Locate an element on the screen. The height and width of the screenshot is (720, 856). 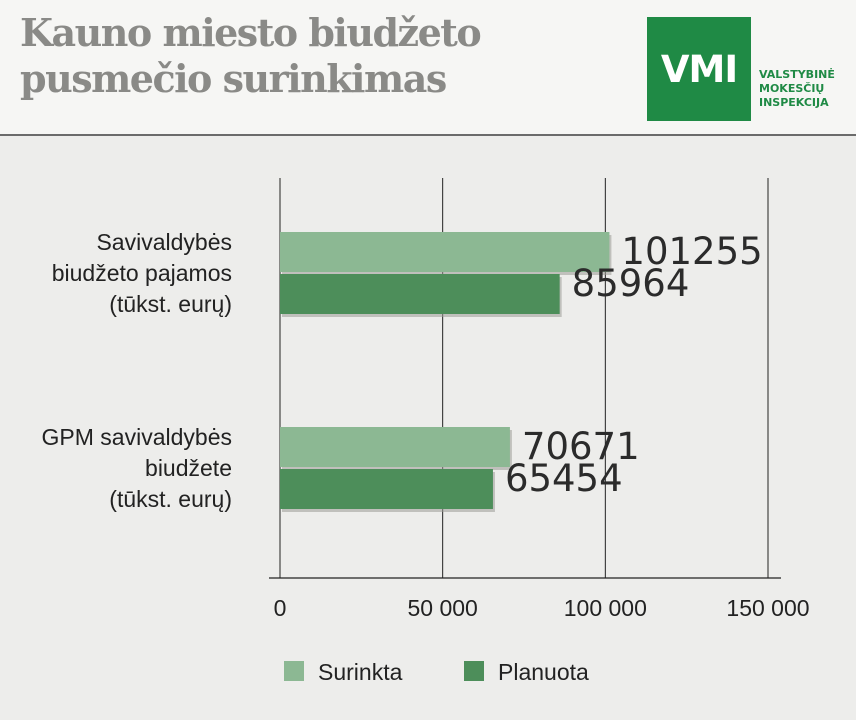
logo-sub-line-1: VALSTYBINĖ is located at coordinates (797, 74).